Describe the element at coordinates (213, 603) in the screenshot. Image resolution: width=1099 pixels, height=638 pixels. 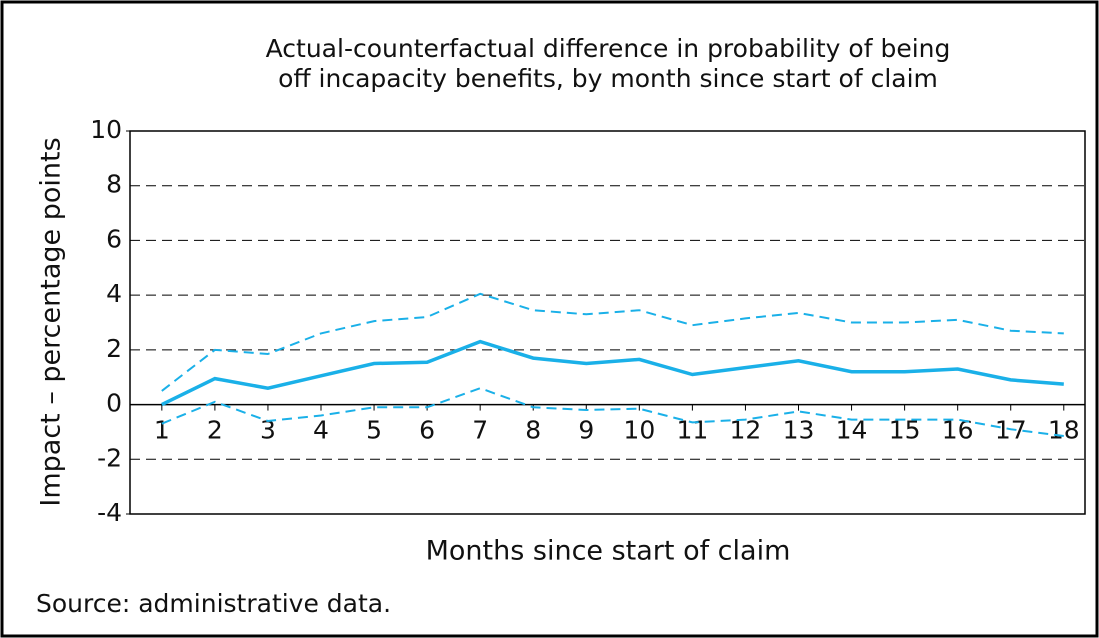
I see `source-note: Source: administrative data.` at that location.